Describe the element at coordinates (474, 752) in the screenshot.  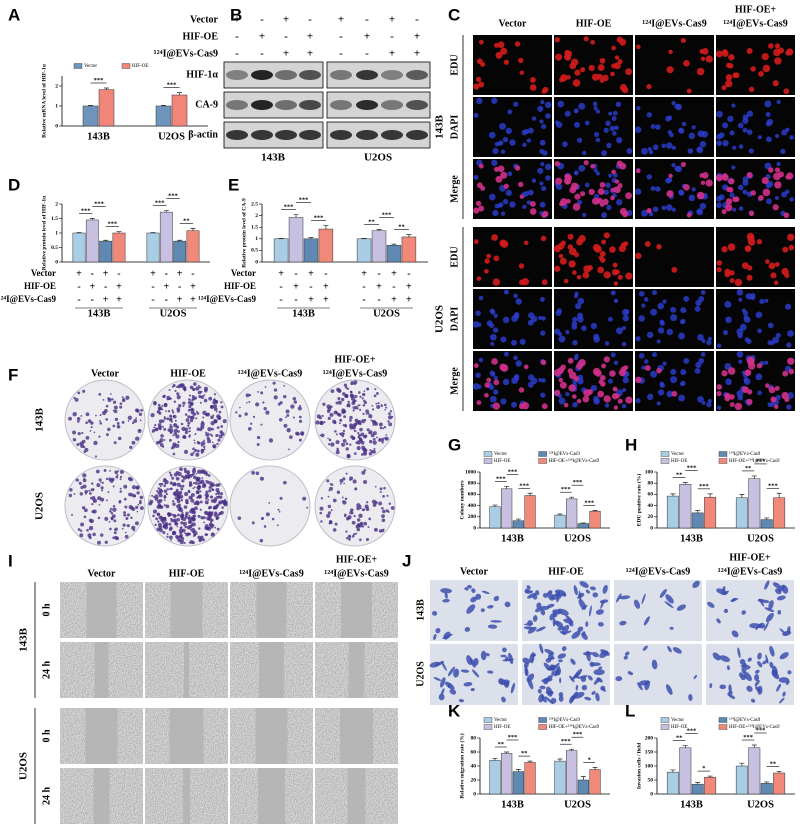
I see `y-tick-label: 60` at that location.